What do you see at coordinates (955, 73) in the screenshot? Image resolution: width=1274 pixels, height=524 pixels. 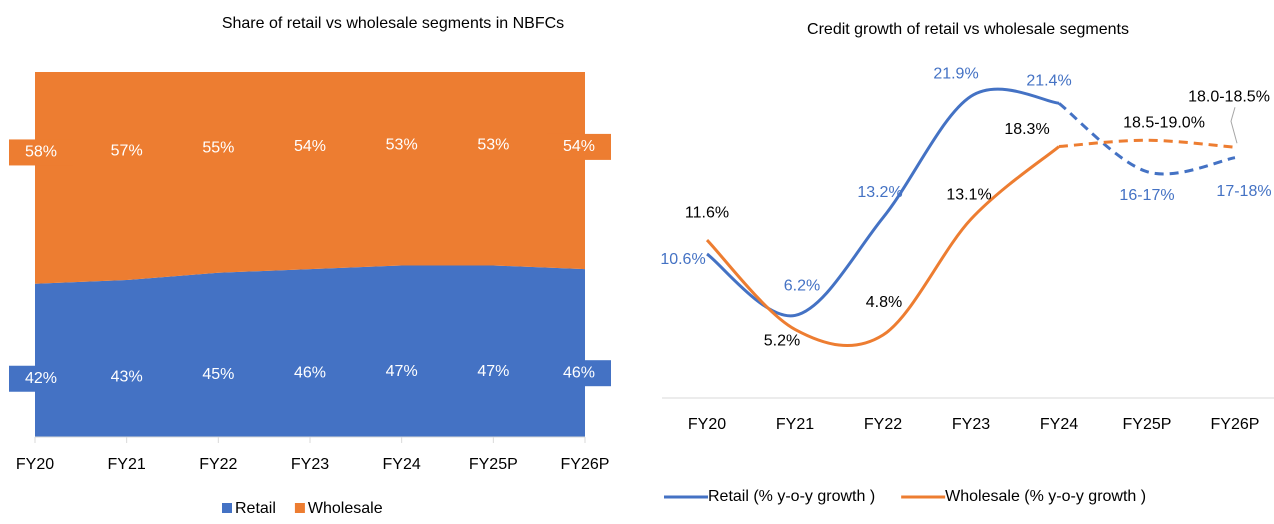 I see `data-label: 21.9%` at bounding box center [955, 73].